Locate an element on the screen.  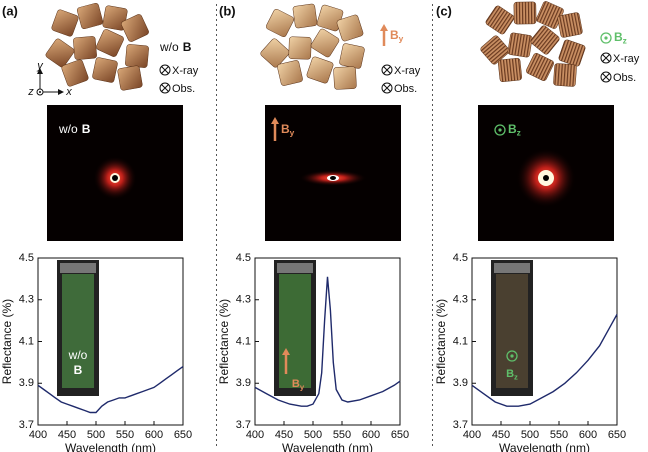
x-tick-label: 500 is located at coordinates (530, 435).